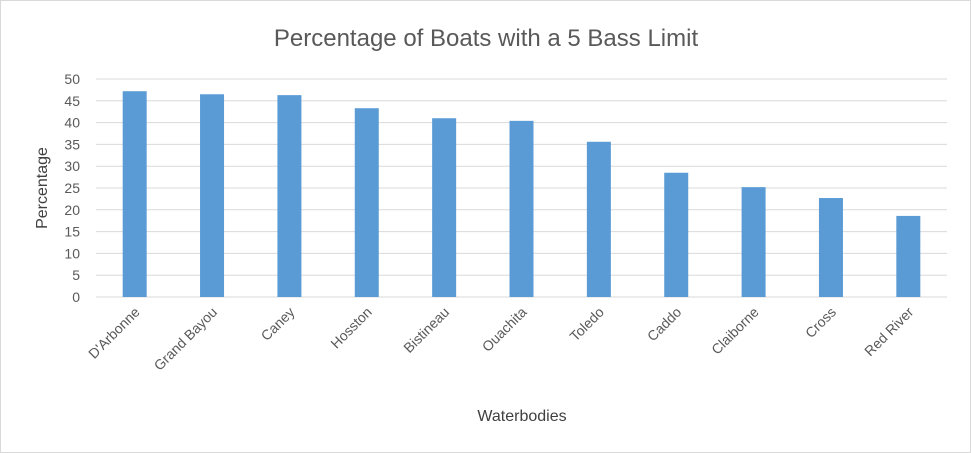  Describe the element at coordinates (366, 202) in the screenshot. I see `bar-hosston` at that location.